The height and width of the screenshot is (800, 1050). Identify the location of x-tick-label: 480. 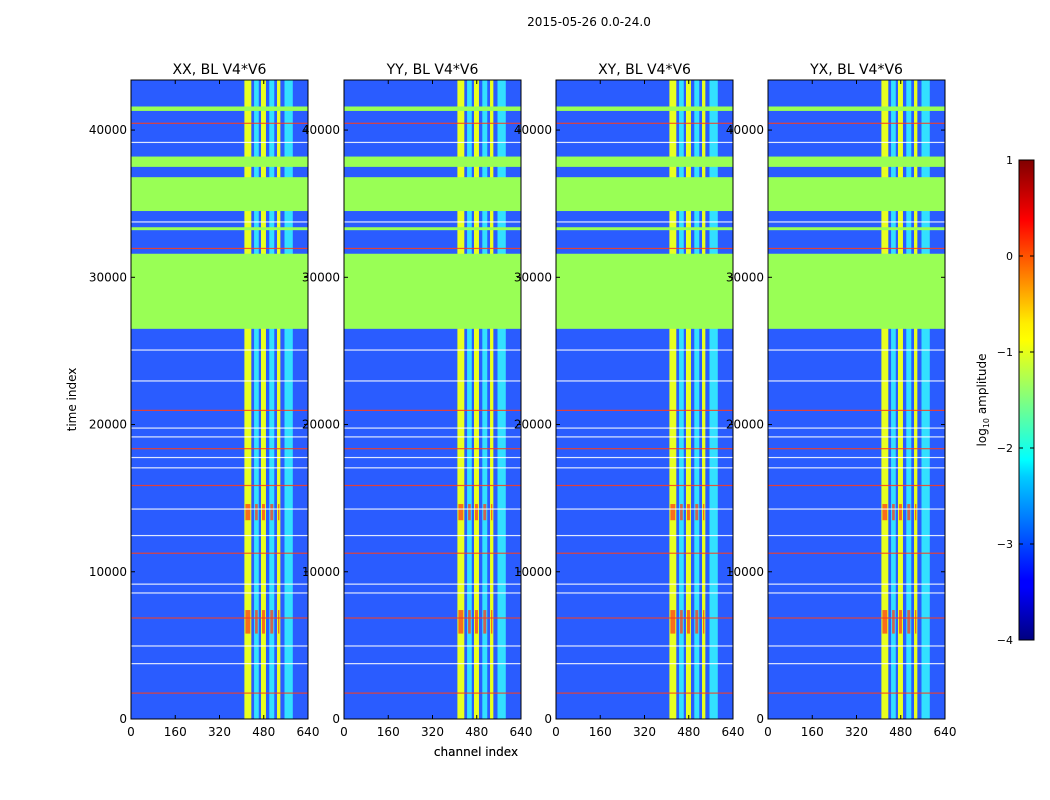
(476, 732).